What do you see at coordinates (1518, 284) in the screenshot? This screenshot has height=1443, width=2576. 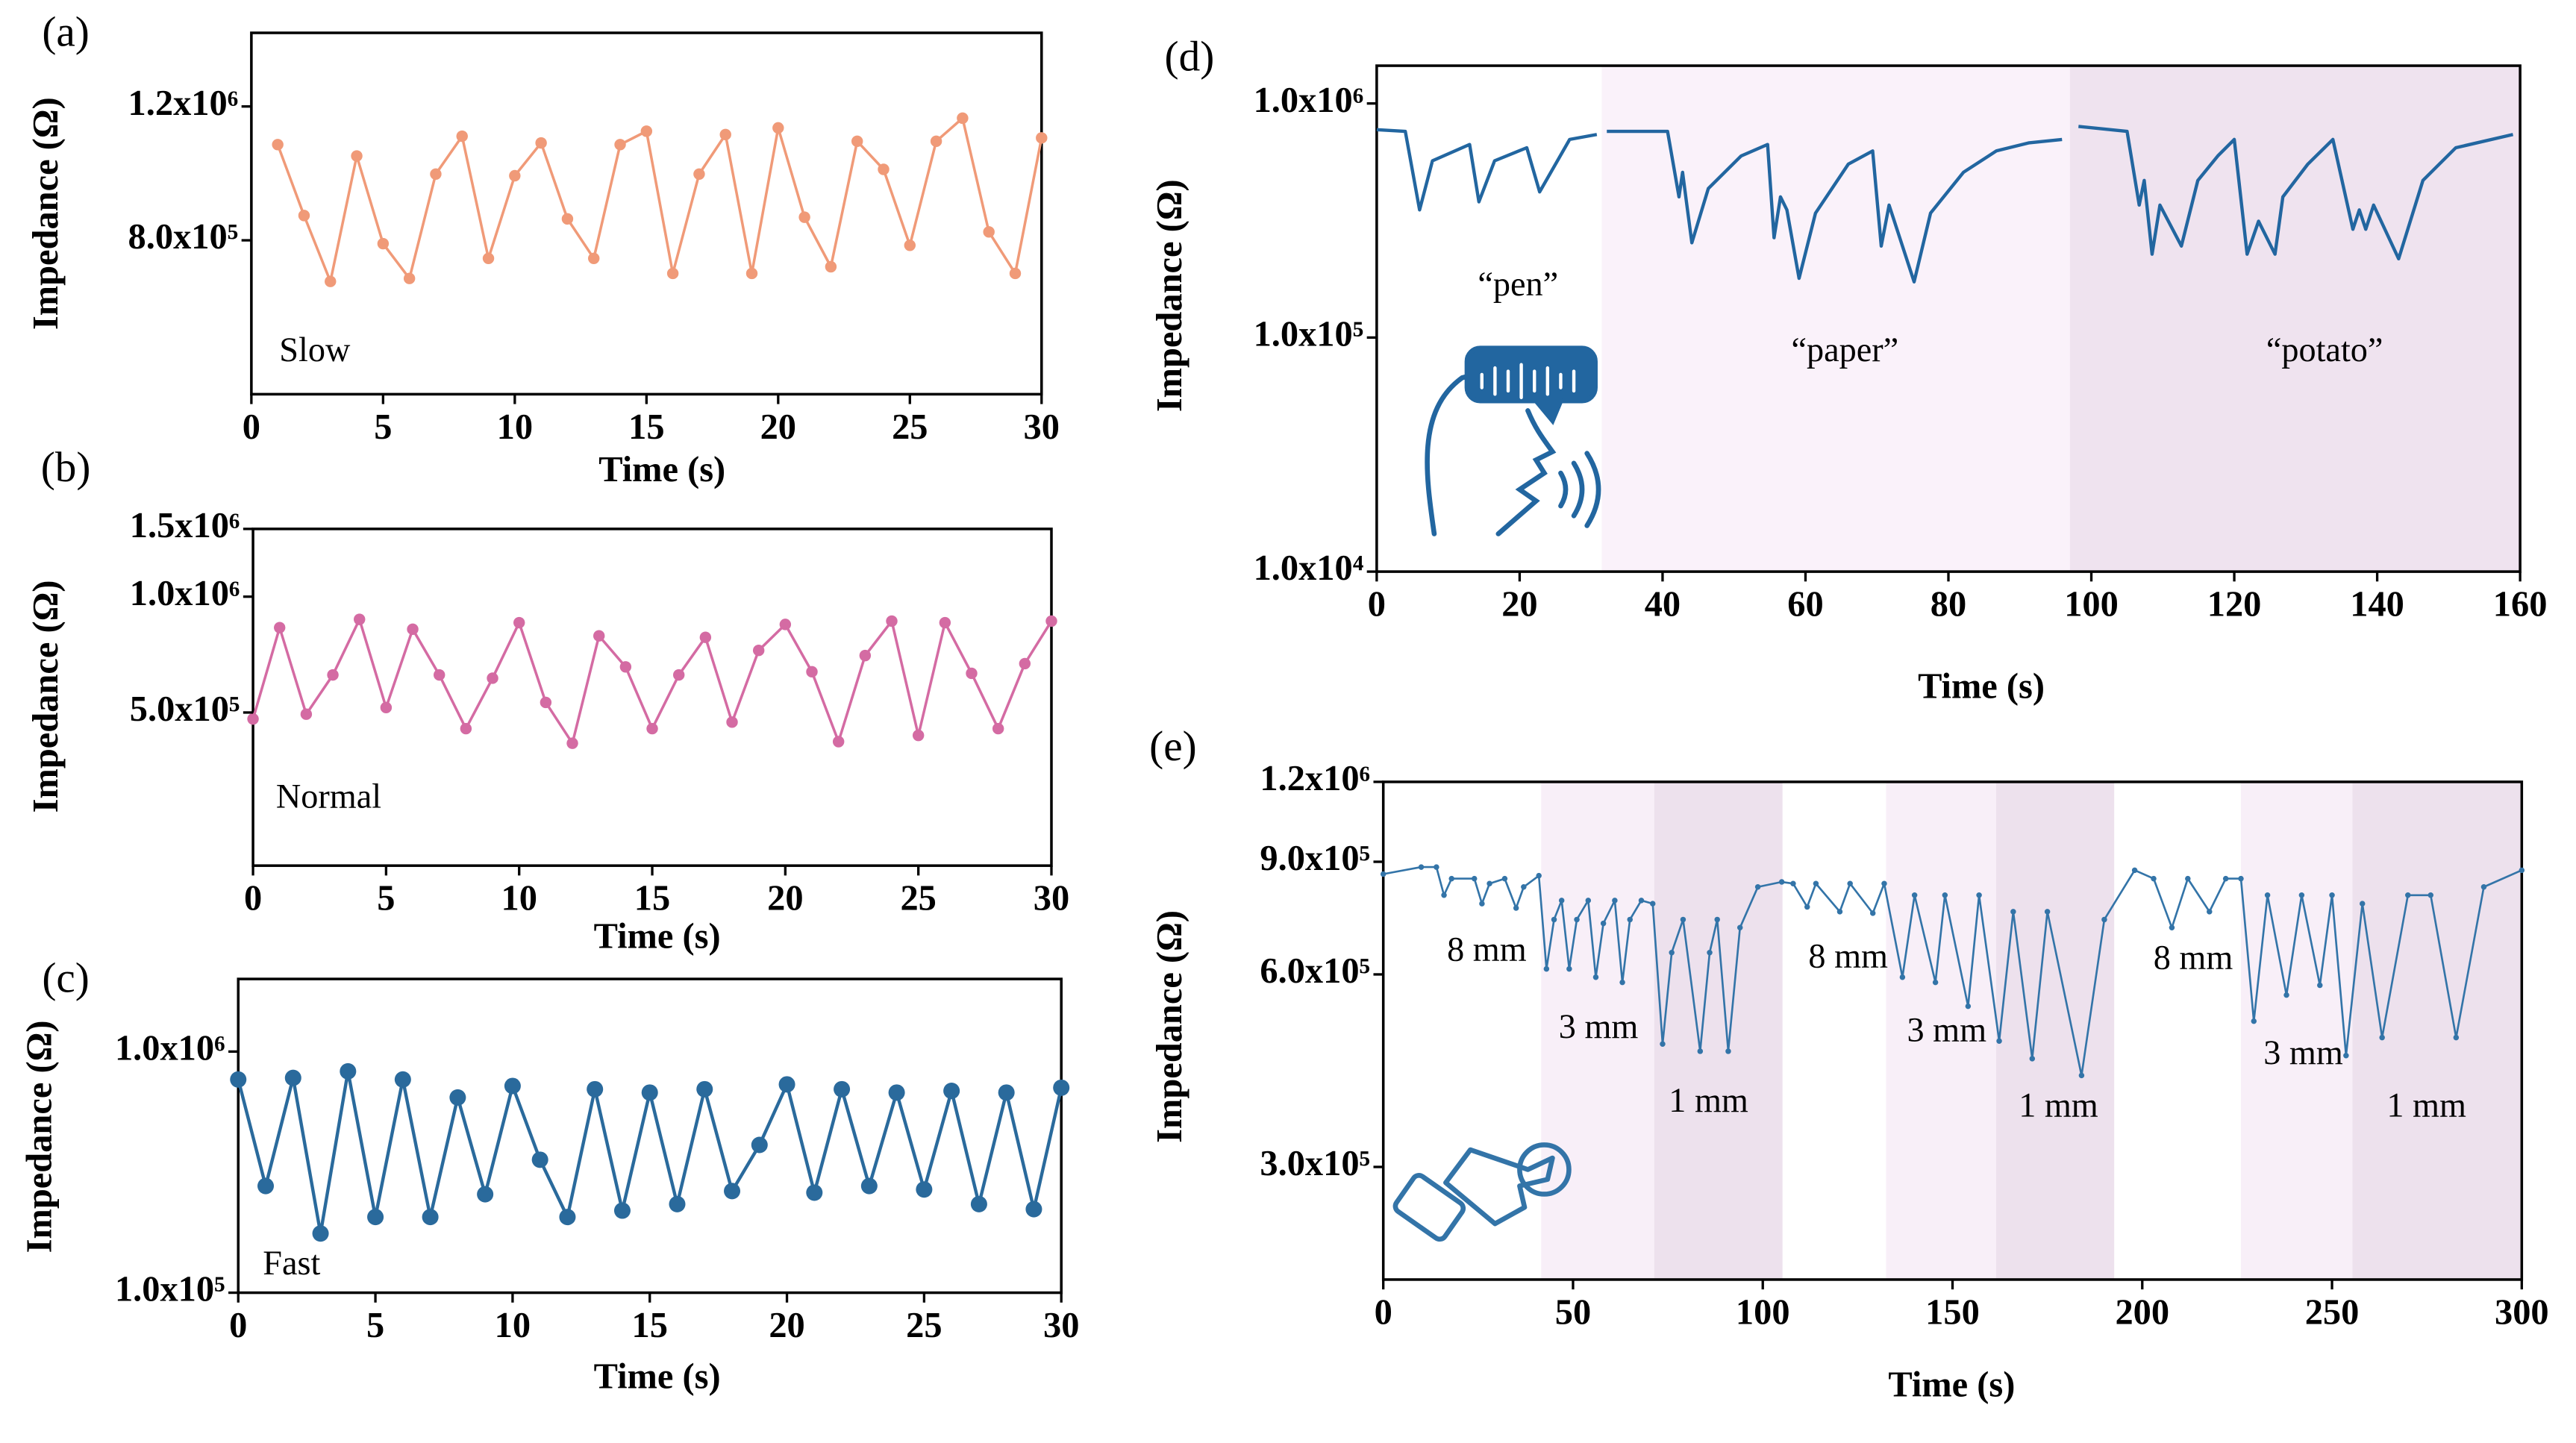 I see `annotation: “pen”` at bounding box center [1518, 284].